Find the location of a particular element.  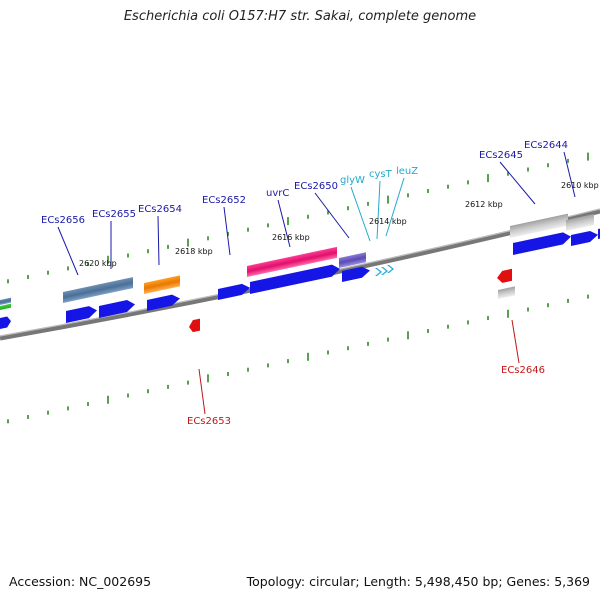

block-edge-blue is located at coordinates (5, 301).